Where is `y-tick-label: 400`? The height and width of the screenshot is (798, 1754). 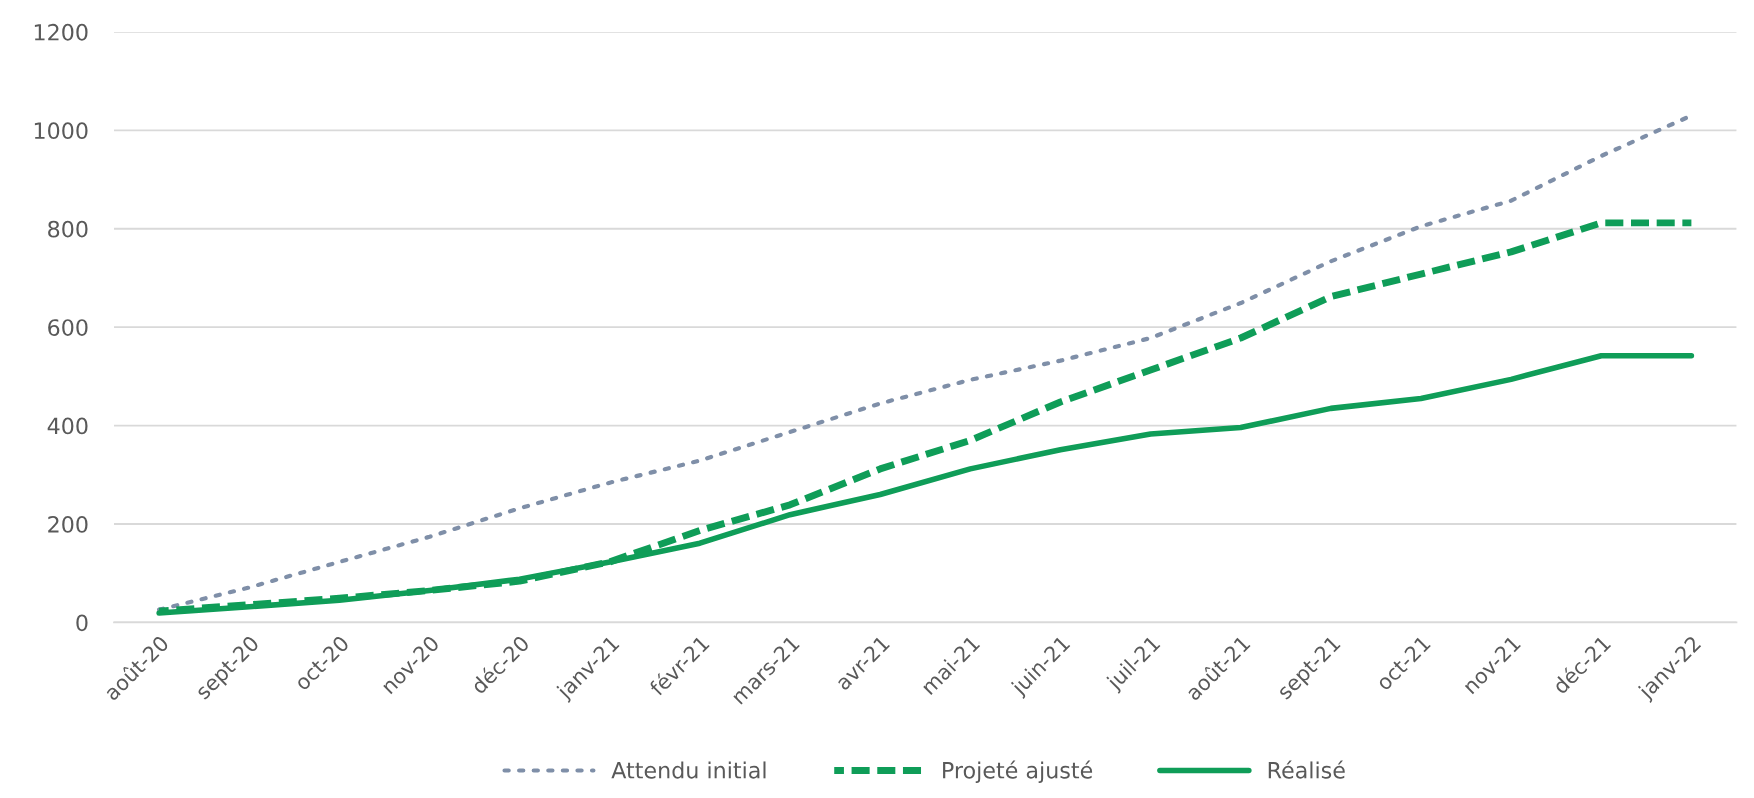 y-tick-label: 400 is located at coordinates (67, 426).